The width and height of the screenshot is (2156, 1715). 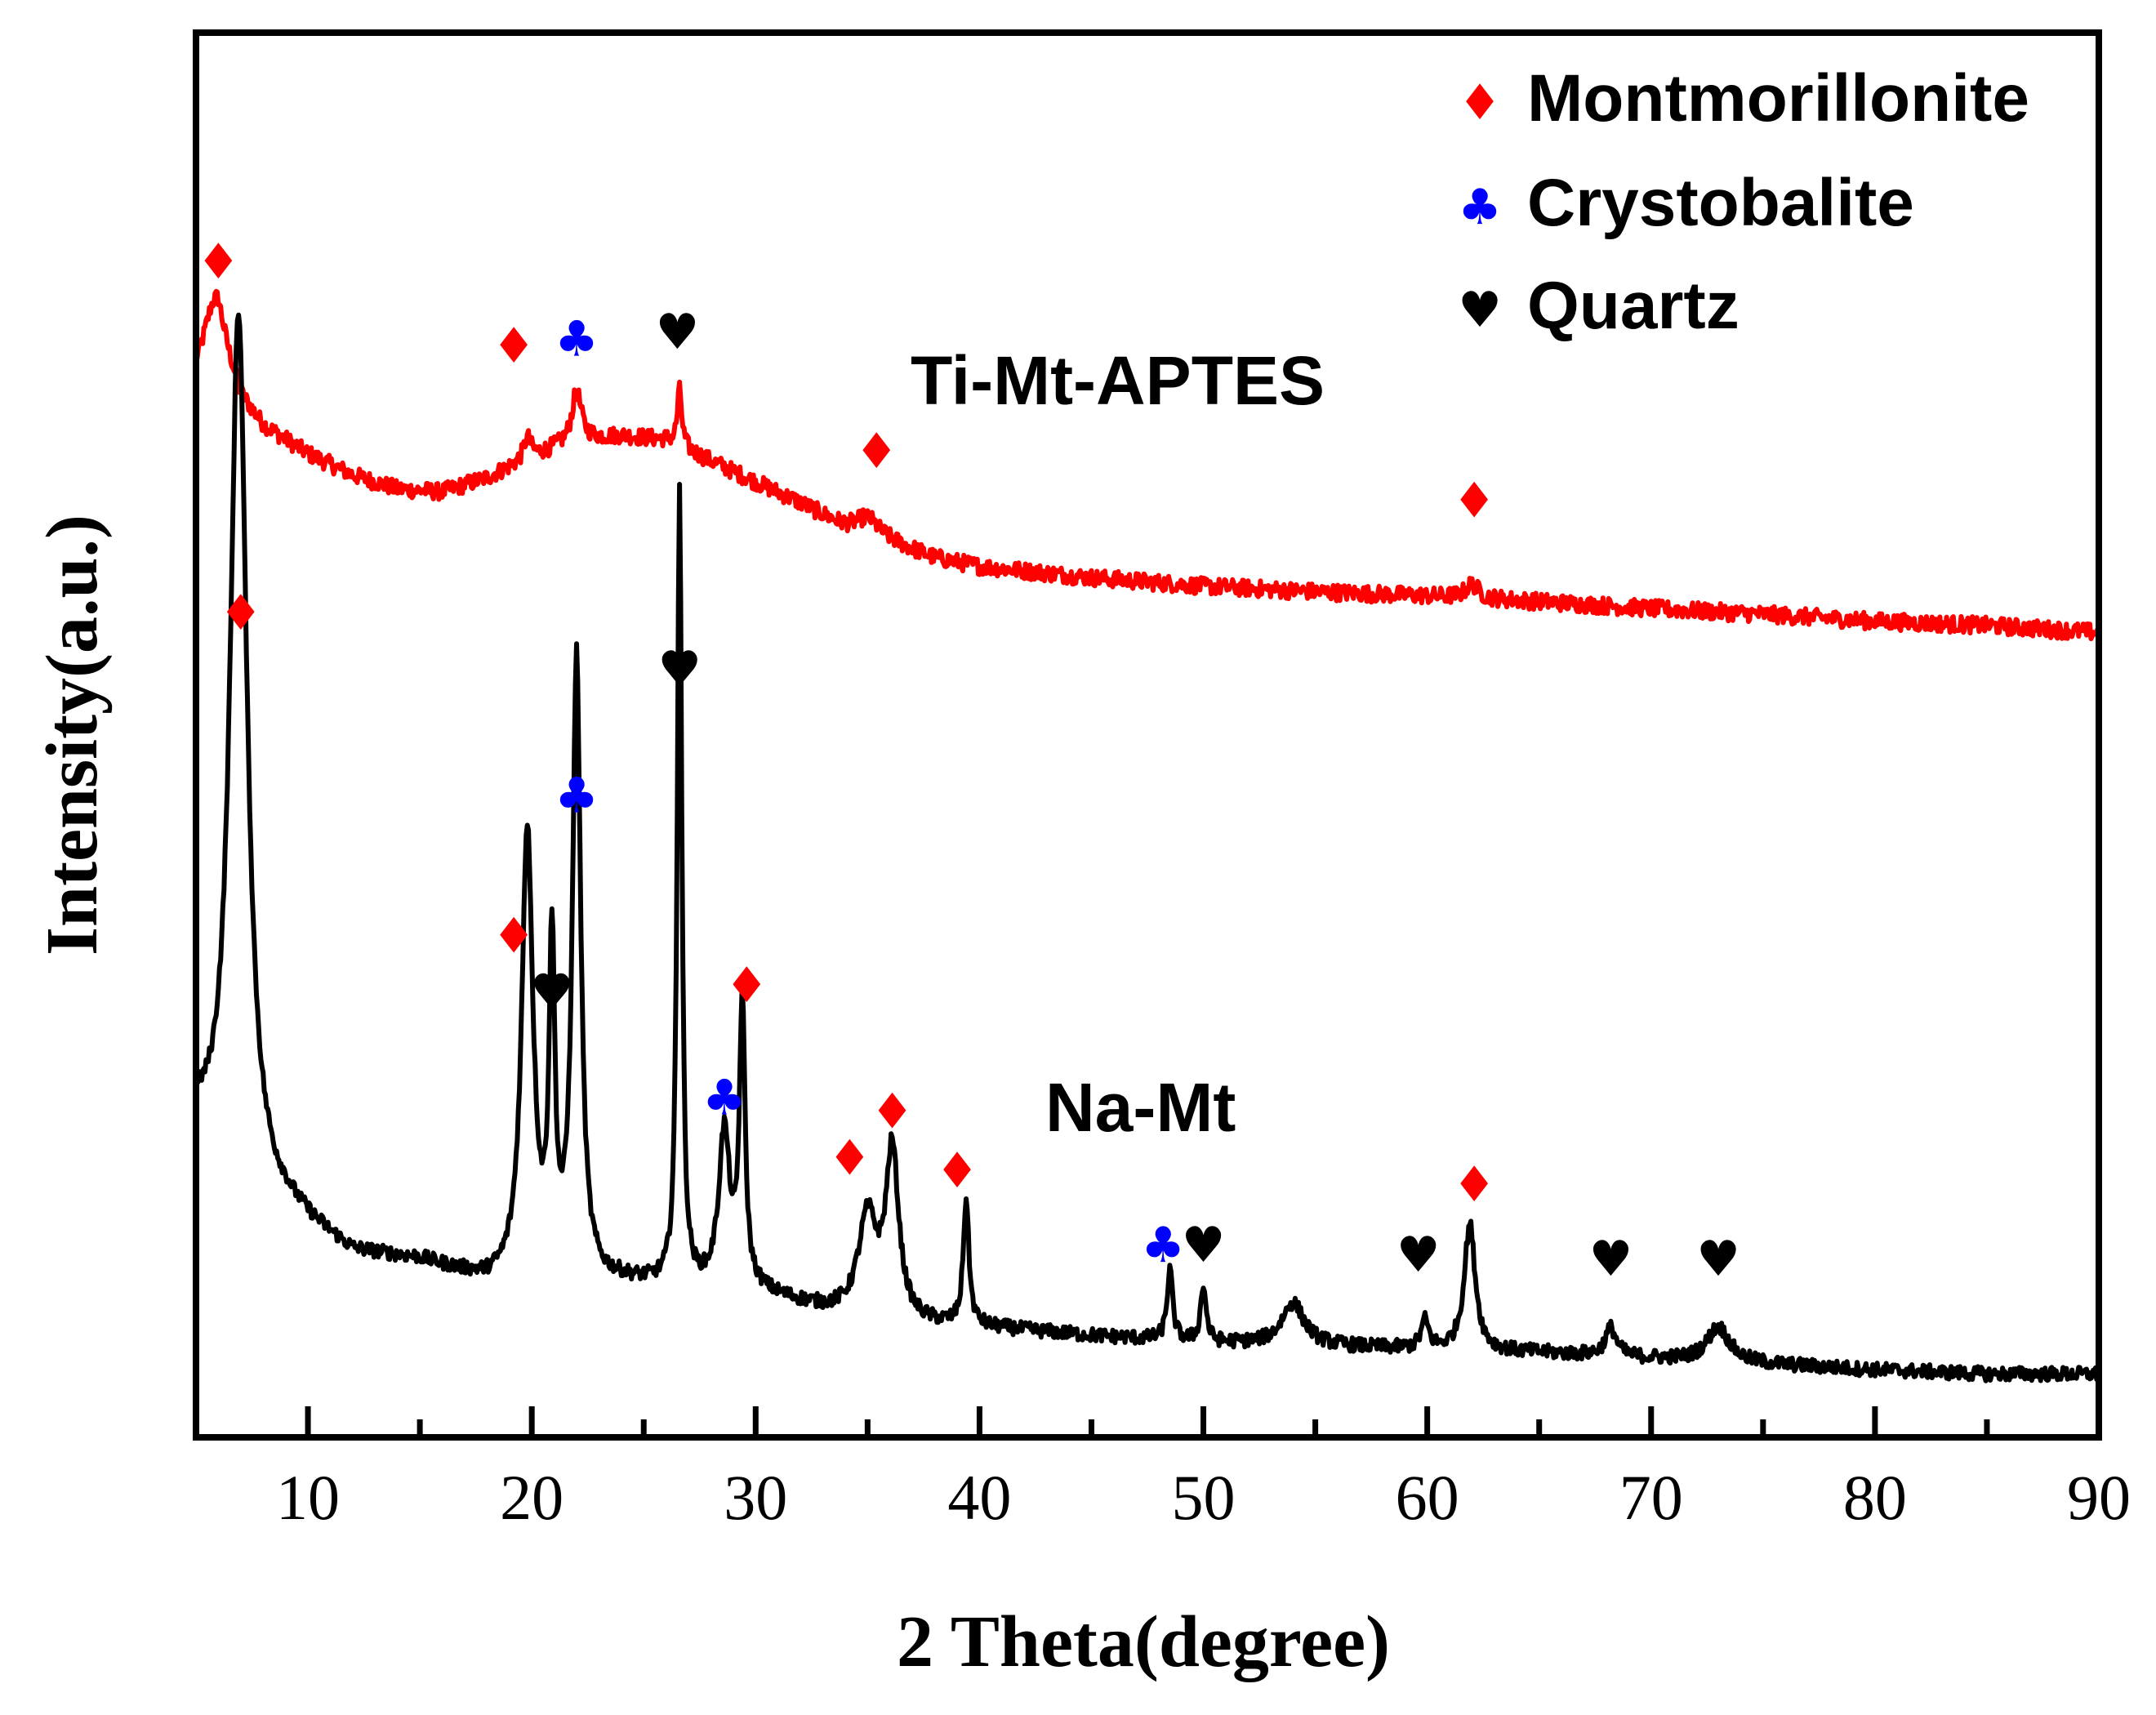 What do you see at coordinates (72, 735) in the screenshot?
I see `y-axis-title: Intensity(a.u.)` at bounding box center [72, 735].